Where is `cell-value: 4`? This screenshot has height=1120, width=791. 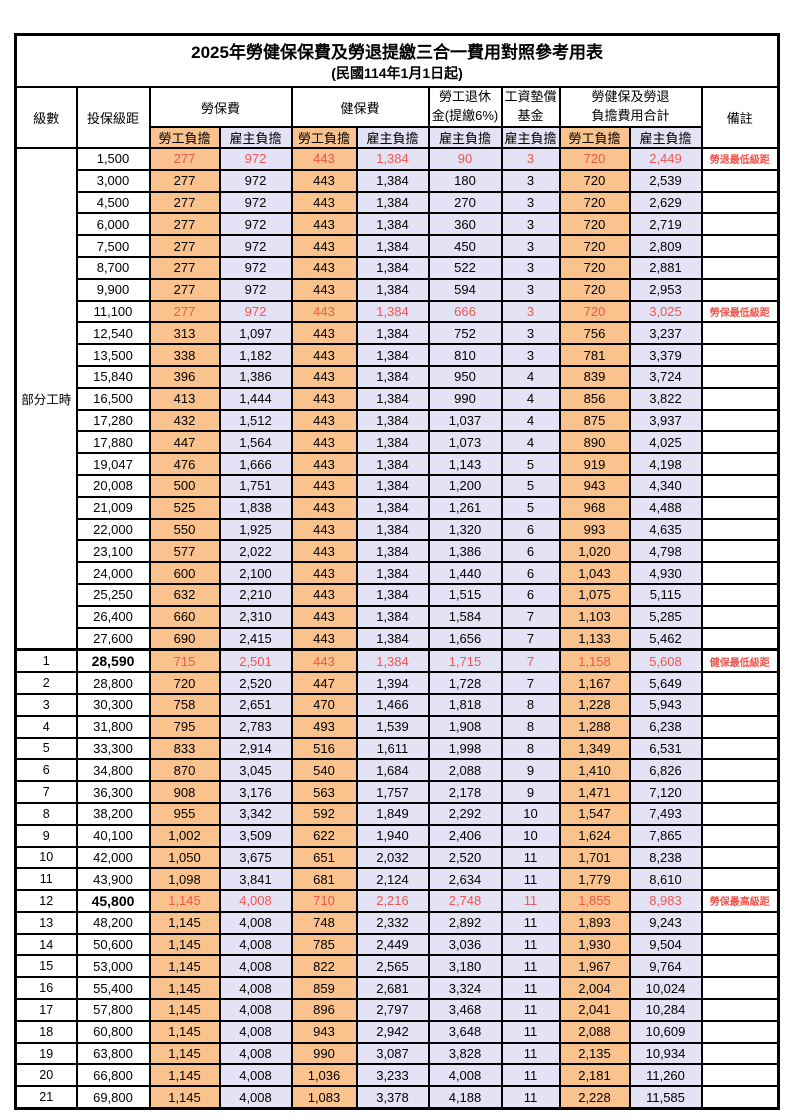 cell-value: 4 is located at coordinates (530, 420).